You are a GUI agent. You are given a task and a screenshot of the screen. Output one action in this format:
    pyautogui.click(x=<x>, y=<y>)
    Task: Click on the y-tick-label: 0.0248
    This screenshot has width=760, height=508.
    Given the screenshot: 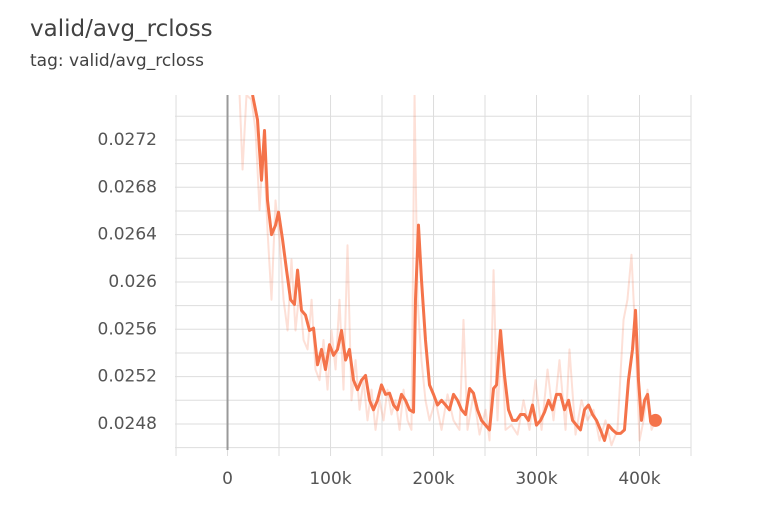 What is the action you would take?
    pyautogui.click(x=127, y=424)
    